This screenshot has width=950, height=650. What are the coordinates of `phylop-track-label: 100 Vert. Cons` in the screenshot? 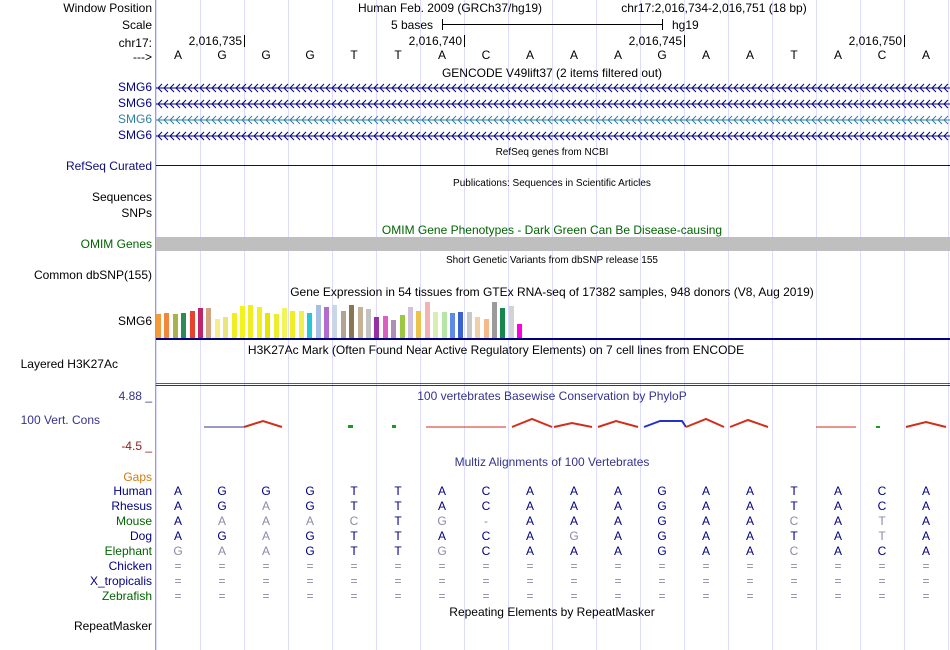 It's located at (60, 420).